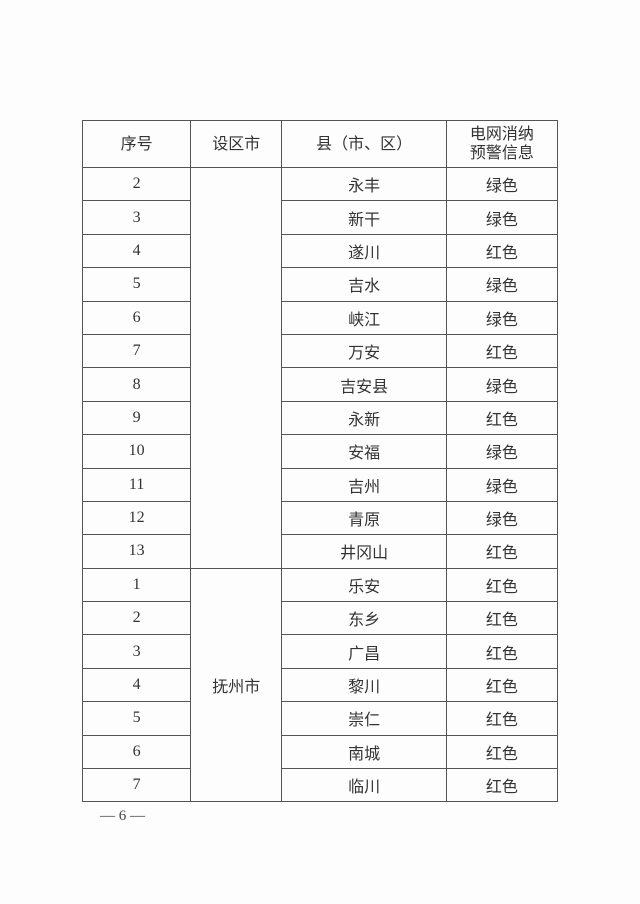 This screenshot has width=640, height=904. I want to click on table-header-row: 序号 设区市 县（市、区） 电网消纳预警信息, so click(320, 144).